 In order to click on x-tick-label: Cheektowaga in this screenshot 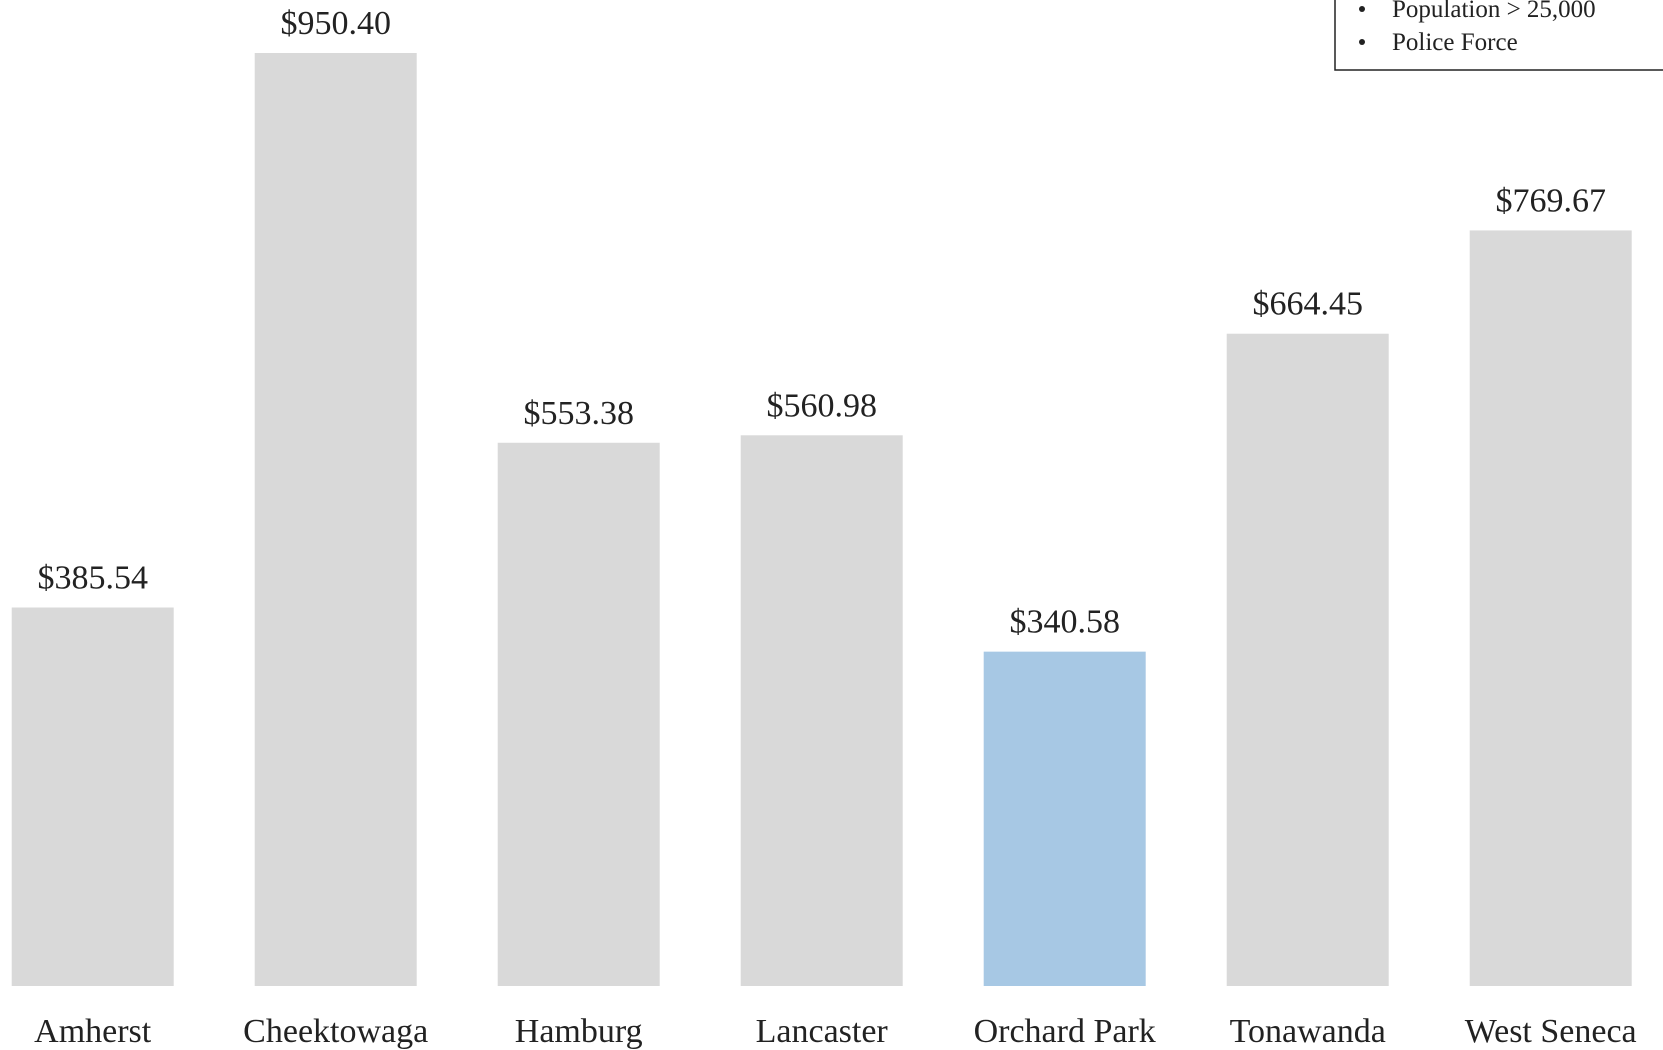, I will do `click(335, 1031)`.